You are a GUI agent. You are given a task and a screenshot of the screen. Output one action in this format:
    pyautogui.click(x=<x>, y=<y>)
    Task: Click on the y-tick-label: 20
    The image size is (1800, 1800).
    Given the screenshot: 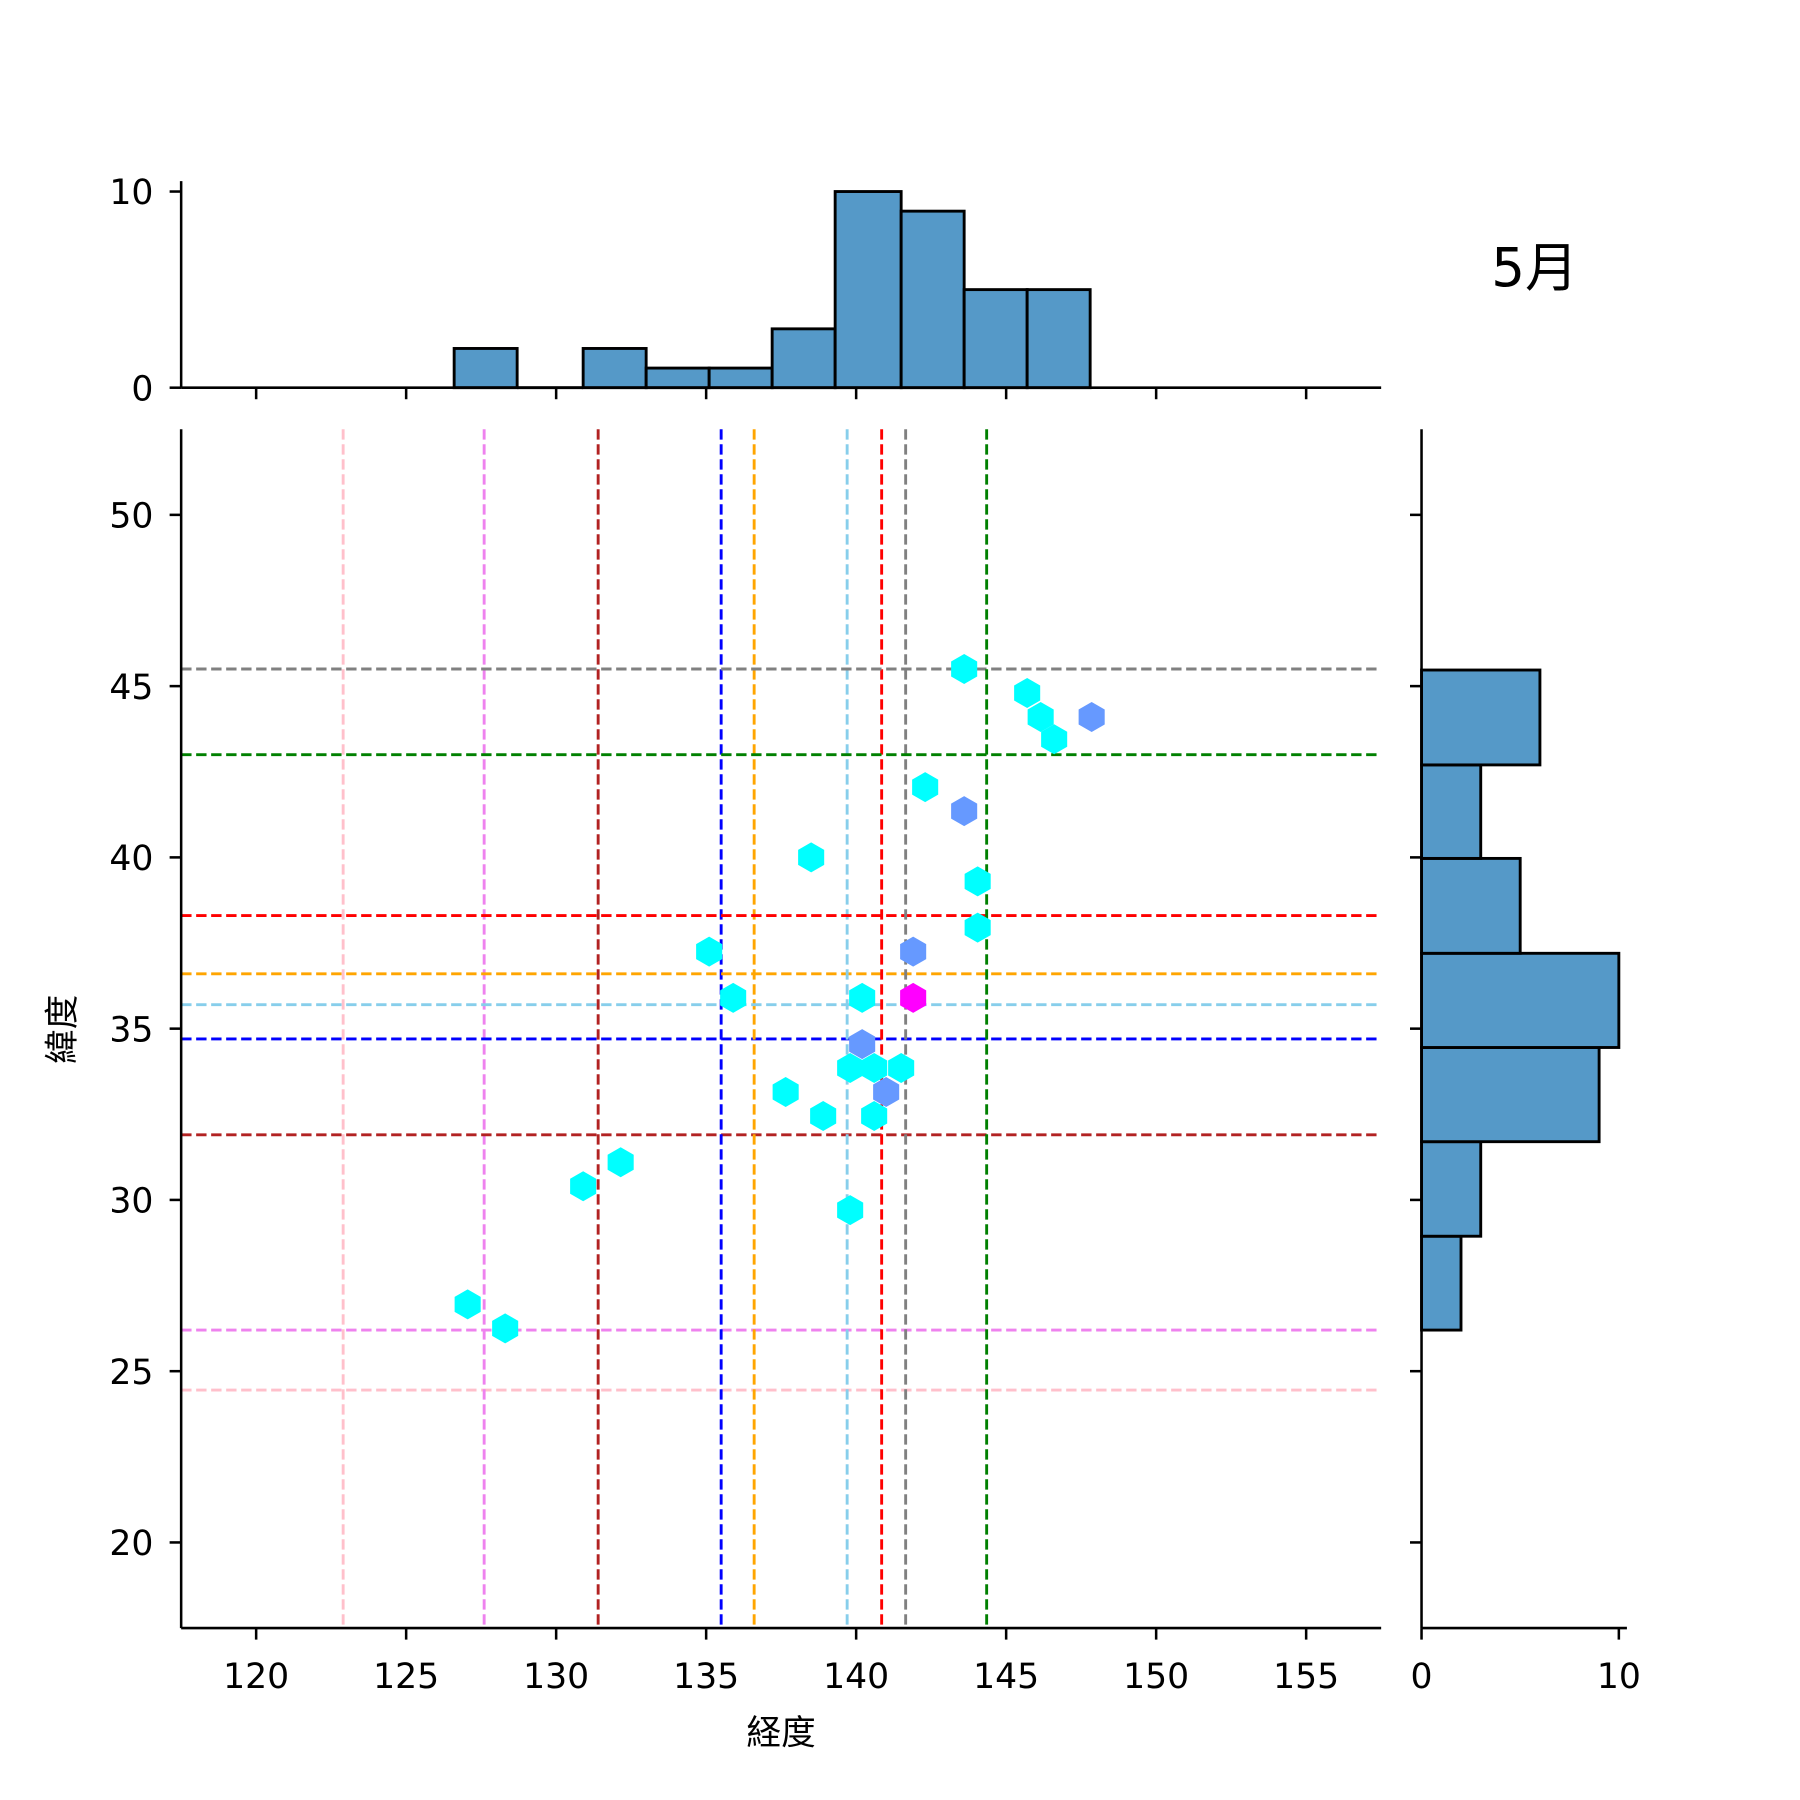 What is the action you would take?
    pyautogui.click(x=131, y=1544)
    